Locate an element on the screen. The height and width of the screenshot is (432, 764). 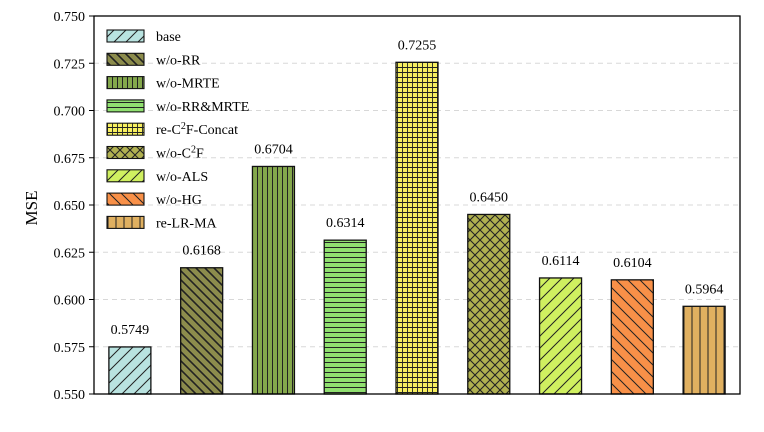
legend-label: w/o-C2F is located at coordinates (180, 153).